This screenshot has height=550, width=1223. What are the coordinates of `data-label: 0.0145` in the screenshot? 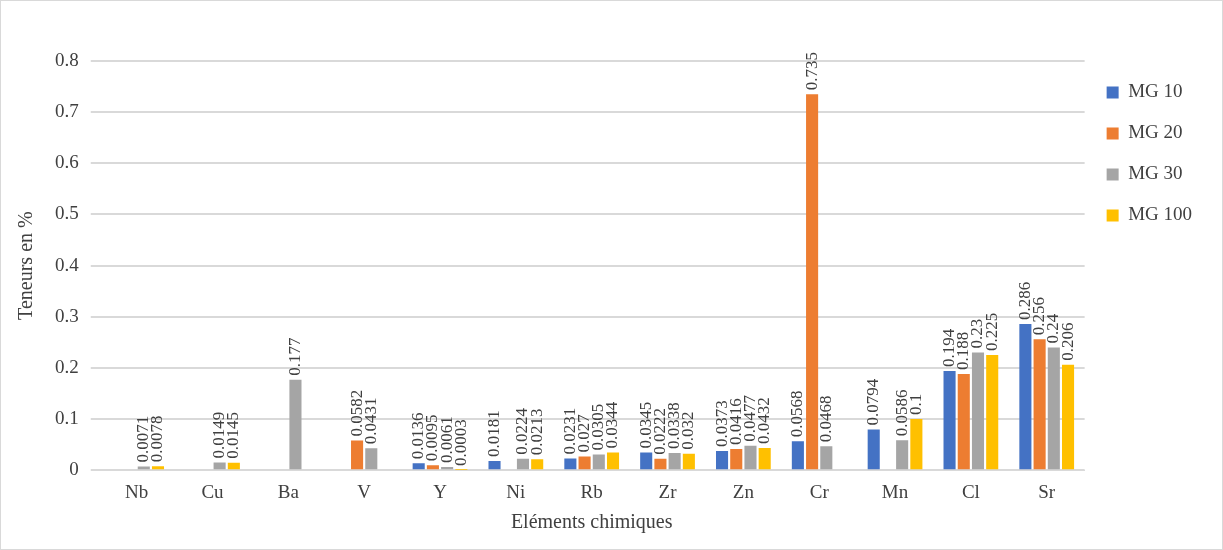 It's located at (233, 435).